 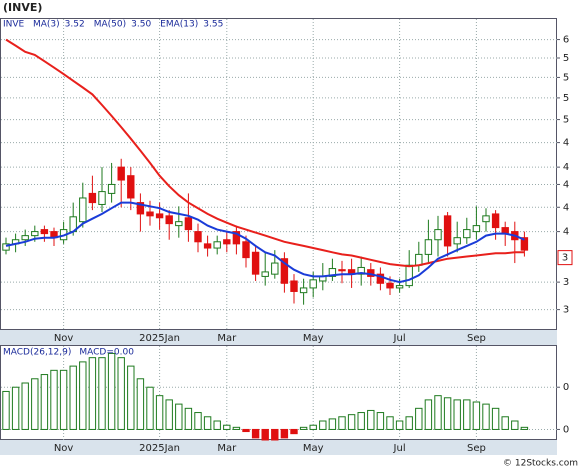 What do you see at coordinates (566, 387) in the screenshot?
I see `y-tick-label: 0` at bounding box center [566, 387].